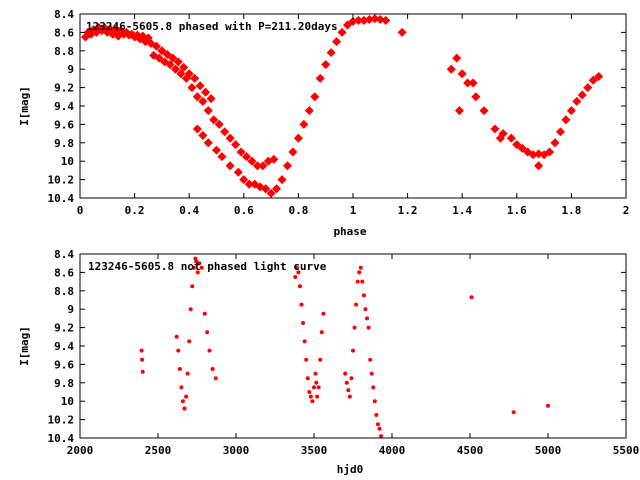 The height and width of the screenshot is (480, 640). I want to click on x-tick-label: 5000, so click(548, 450).